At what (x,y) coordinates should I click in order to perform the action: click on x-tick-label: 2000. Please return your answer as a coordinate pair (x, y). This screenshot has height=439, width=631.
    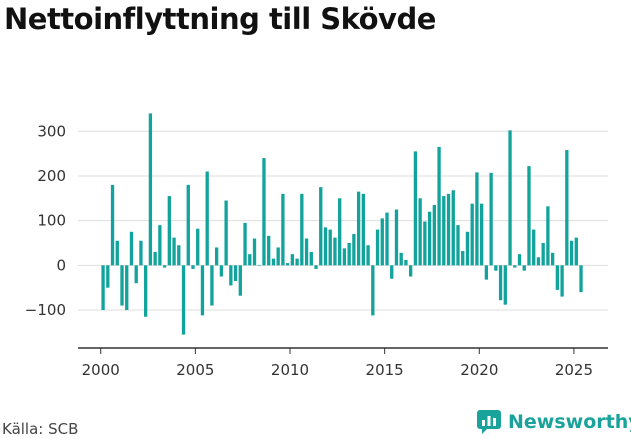
    Looking at the image, I should click on (101, 370).